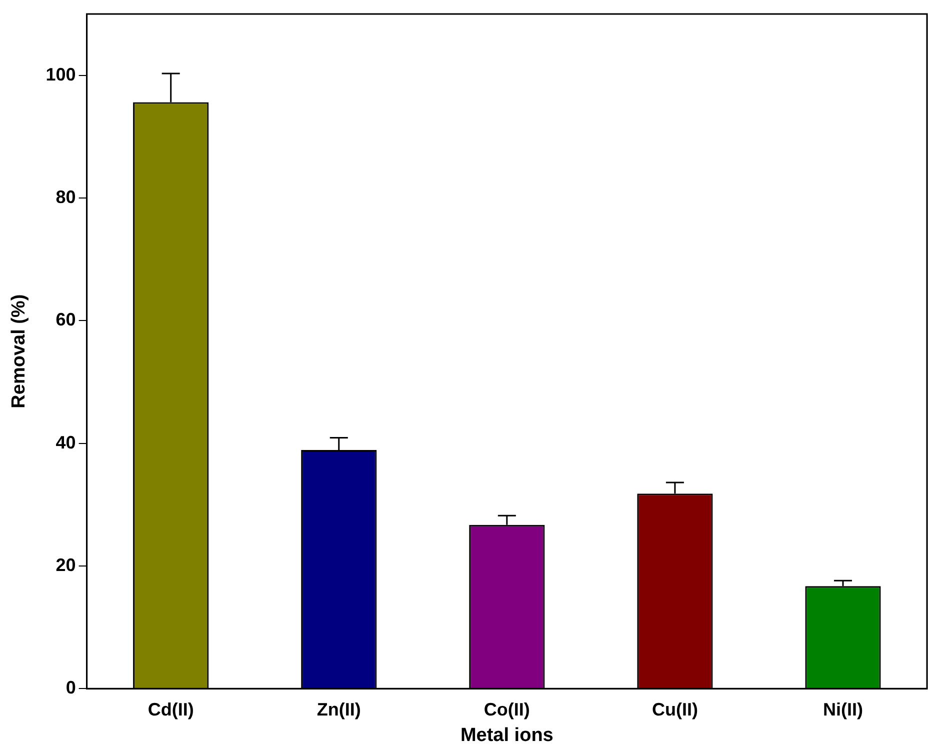  Describe the element at coordinates (507, 709) in the screenshot. I see `x-tick-label: Co(II)` at that location.